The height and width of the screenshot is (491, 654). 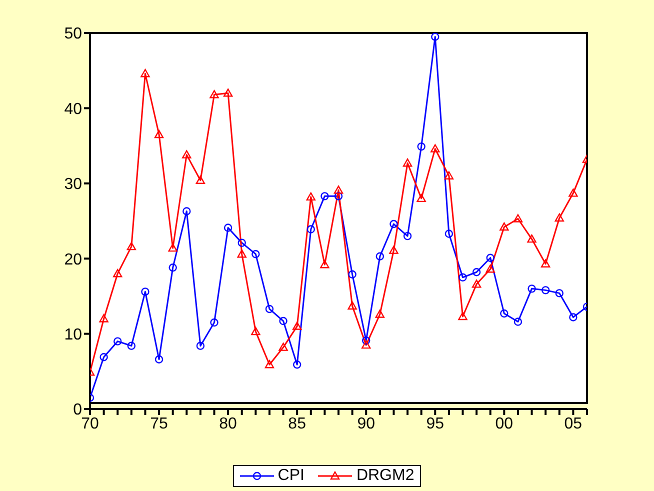 I want to click on y-tick-label: 30, so click(x=73, y=185).